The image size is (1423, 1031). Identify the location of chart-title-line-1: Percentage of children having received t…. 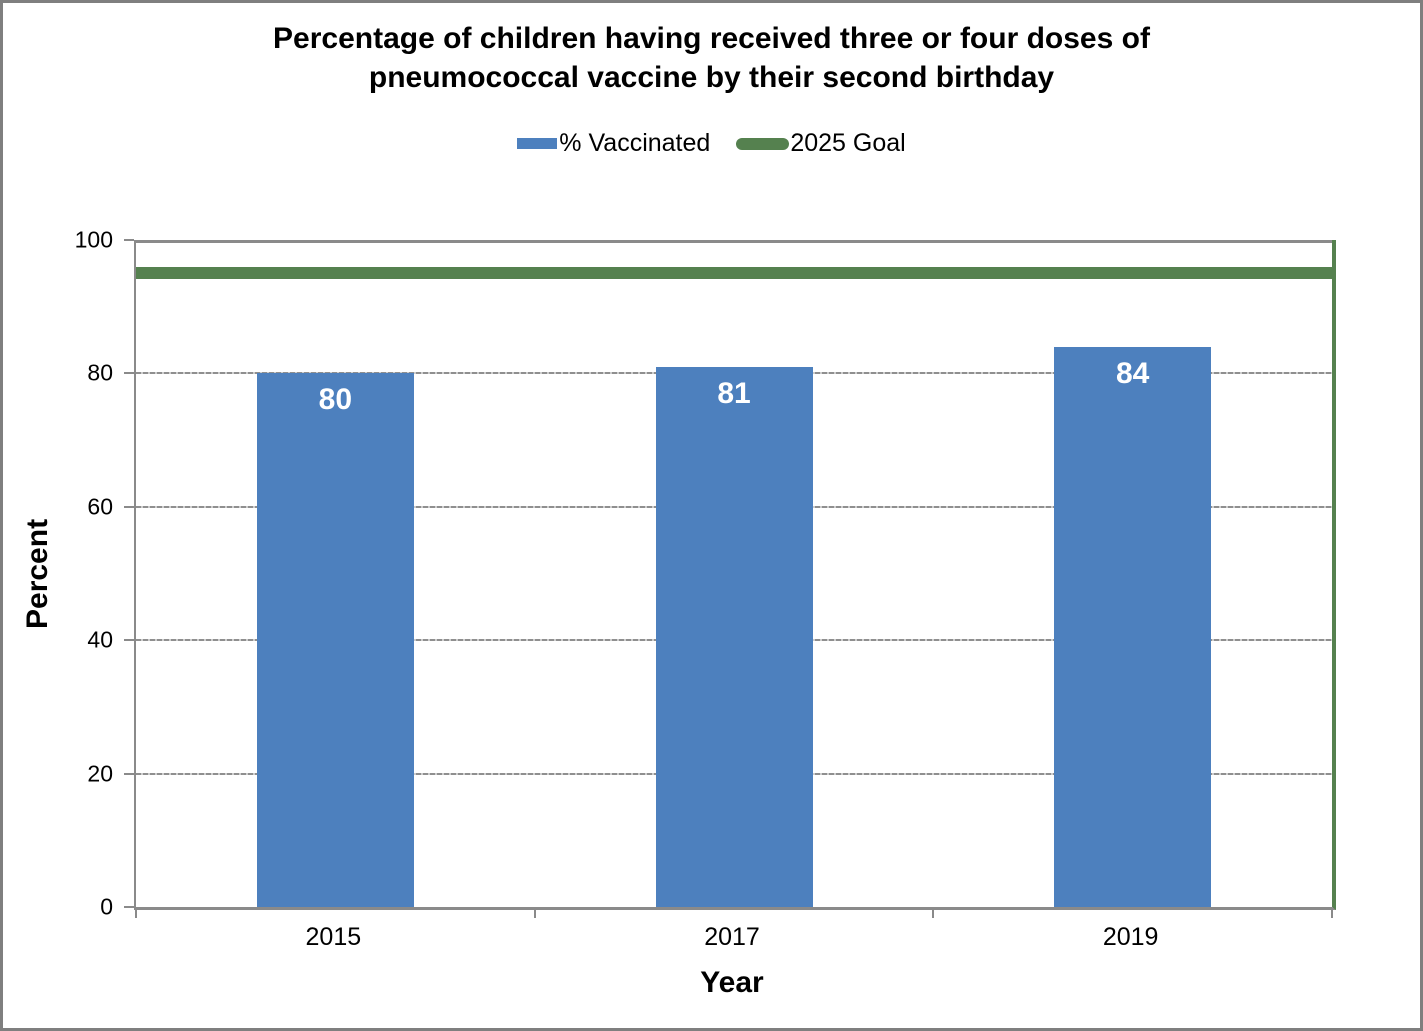
(711, 38).